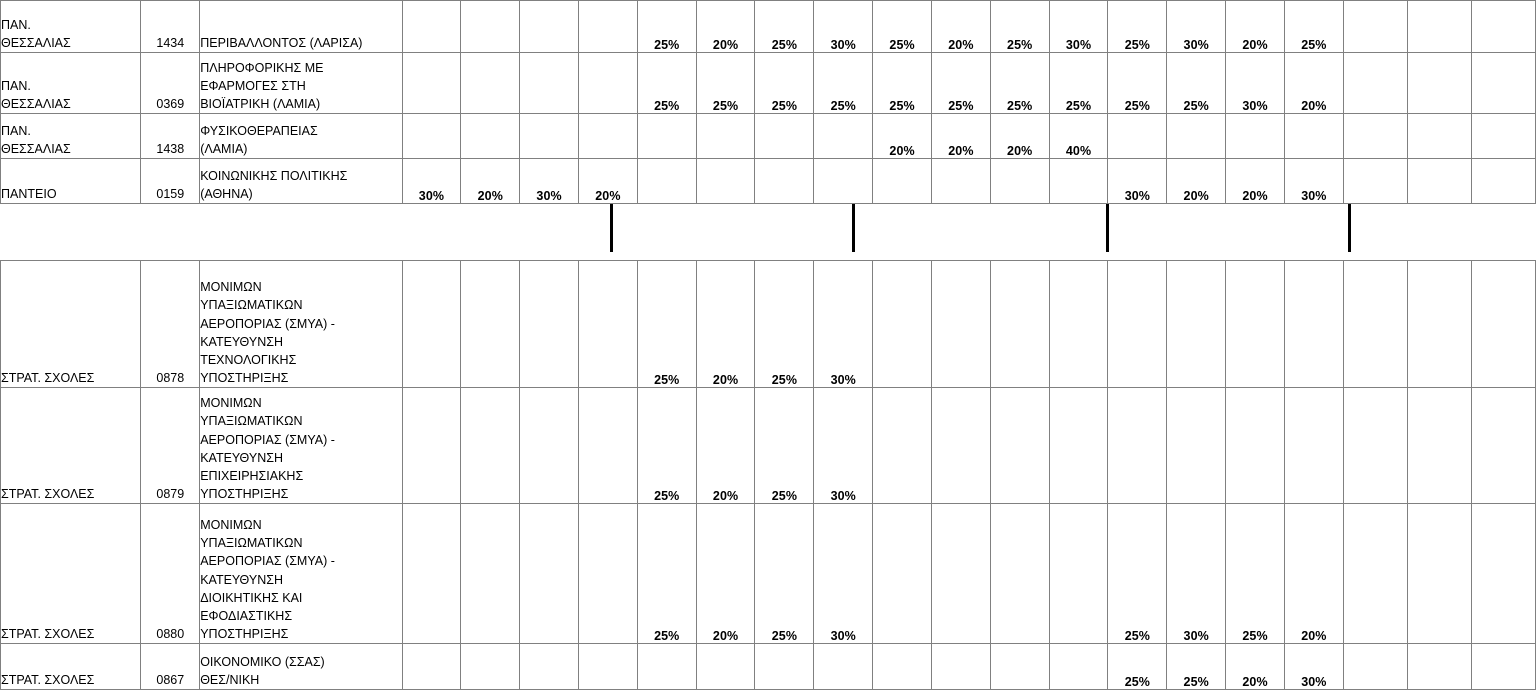 The height and width of the screenshot is (693, 1536). Describe the element at coordinates (170, 181) in the screenshot. I see `cell-code: 0159` at that location.